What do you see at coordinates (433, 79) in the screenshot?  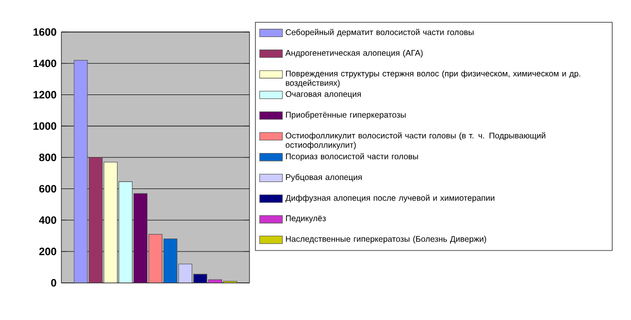 I see `legend-label: Повреждения структуры стержня волос (при физическом, химическом и др. воздействиях)` at bounding box center [433, 79].